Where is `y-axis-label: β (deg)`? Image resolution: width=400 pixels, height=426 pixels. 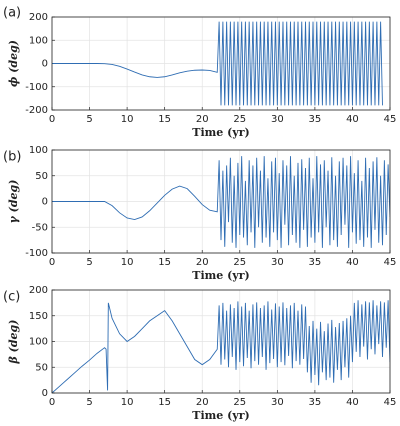
y-axis-label: β (deg) is located at coordinates (13, 342).